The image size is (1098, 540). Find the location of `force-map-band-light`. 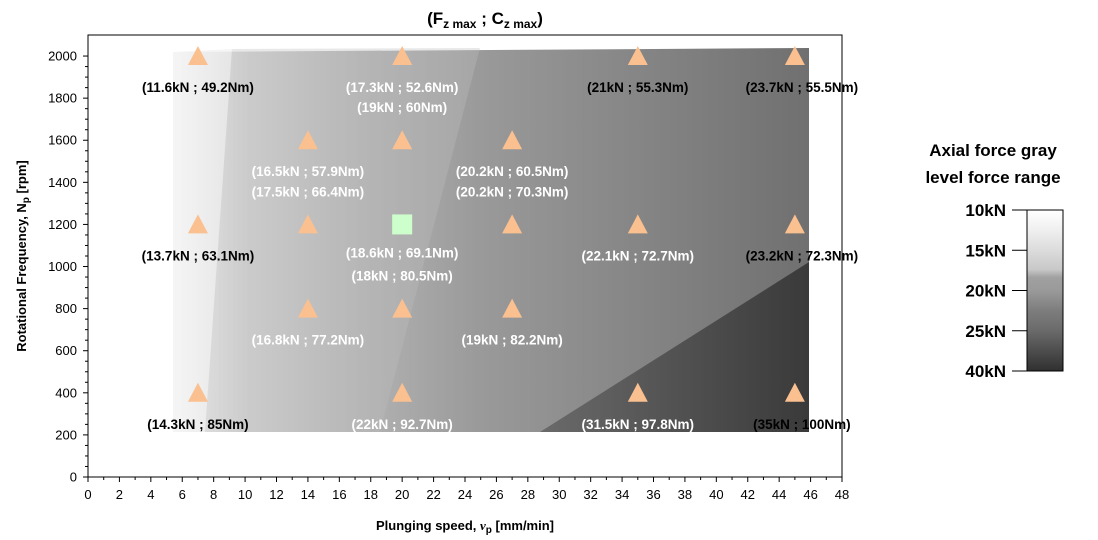

force-map-band-light is located at coordinates (202, 240).